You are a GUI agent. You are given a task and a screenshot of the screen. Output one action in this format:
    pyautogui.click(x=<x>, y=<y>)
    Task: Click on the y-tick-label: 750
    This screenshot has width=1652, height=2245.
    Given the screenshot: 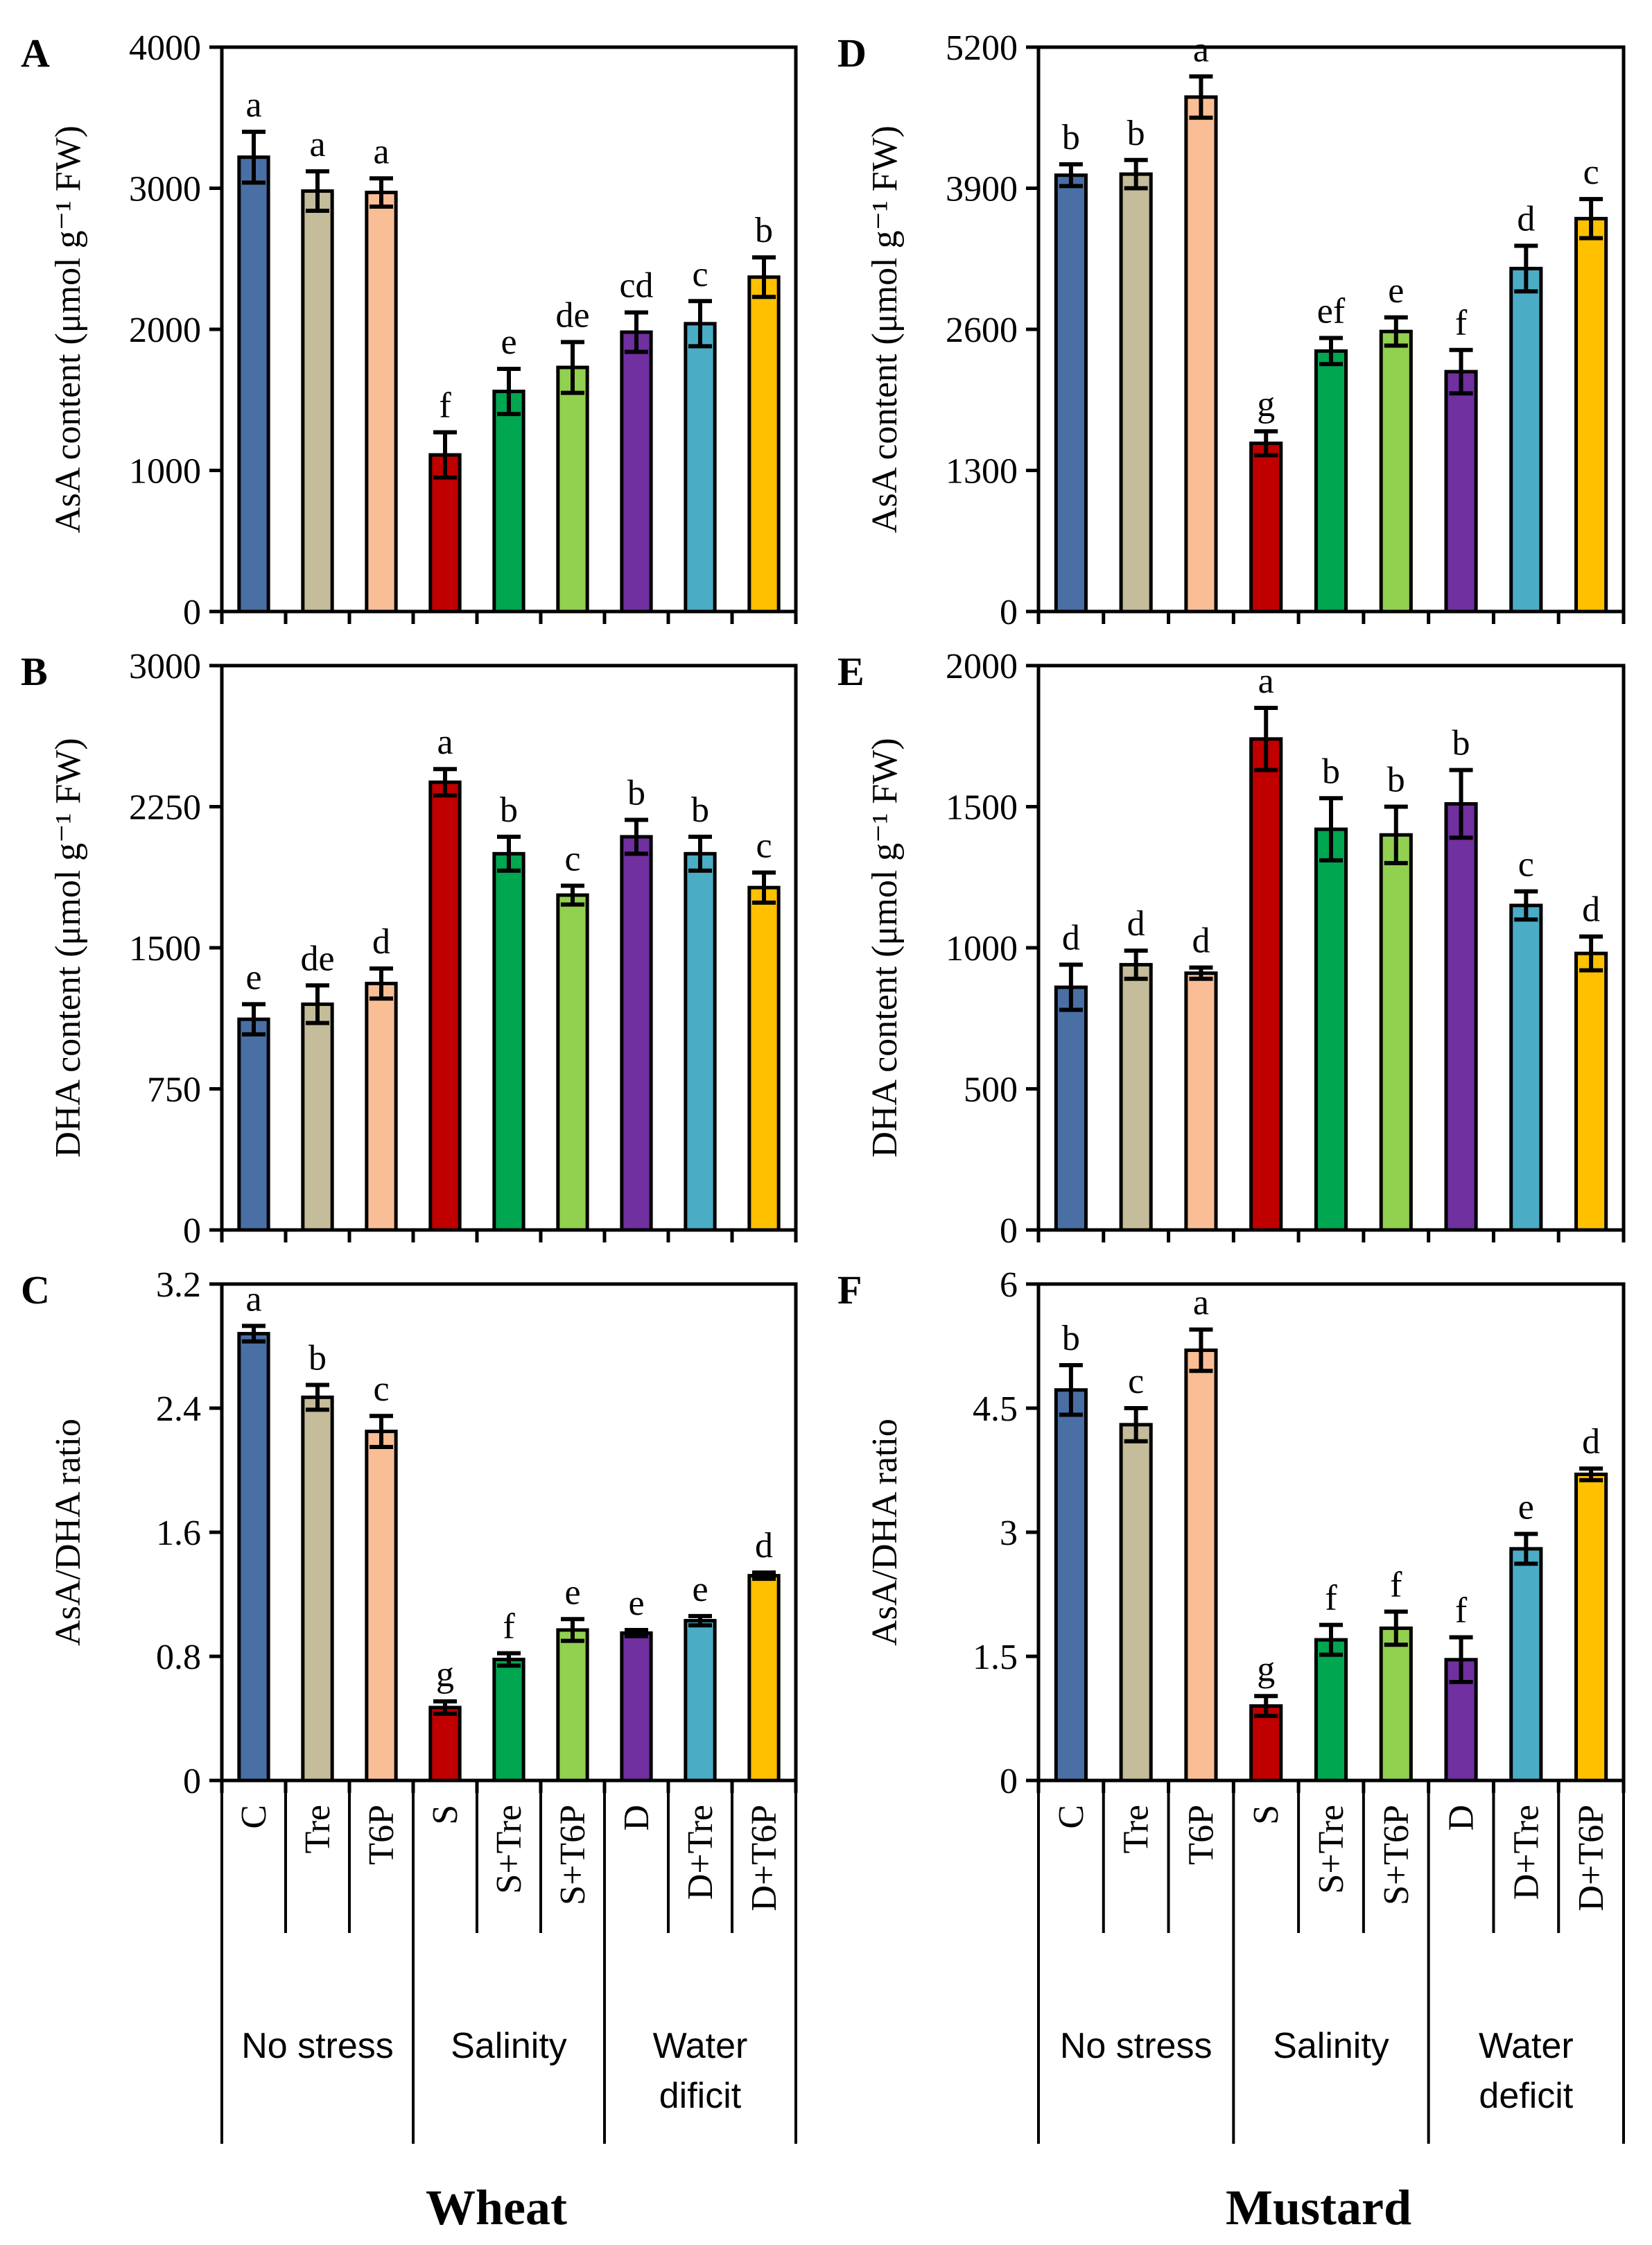 What is the action you would take?
    pyautogui.click(x=174, y=1090)
    